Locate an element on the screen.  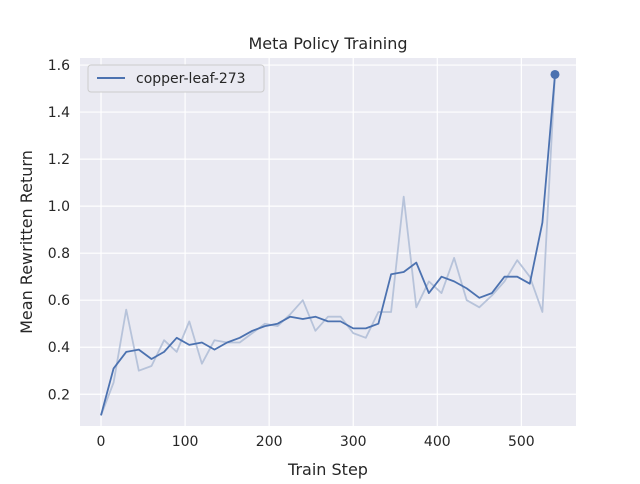
x-tick-label: 200 is located at coordinates (269, 442).